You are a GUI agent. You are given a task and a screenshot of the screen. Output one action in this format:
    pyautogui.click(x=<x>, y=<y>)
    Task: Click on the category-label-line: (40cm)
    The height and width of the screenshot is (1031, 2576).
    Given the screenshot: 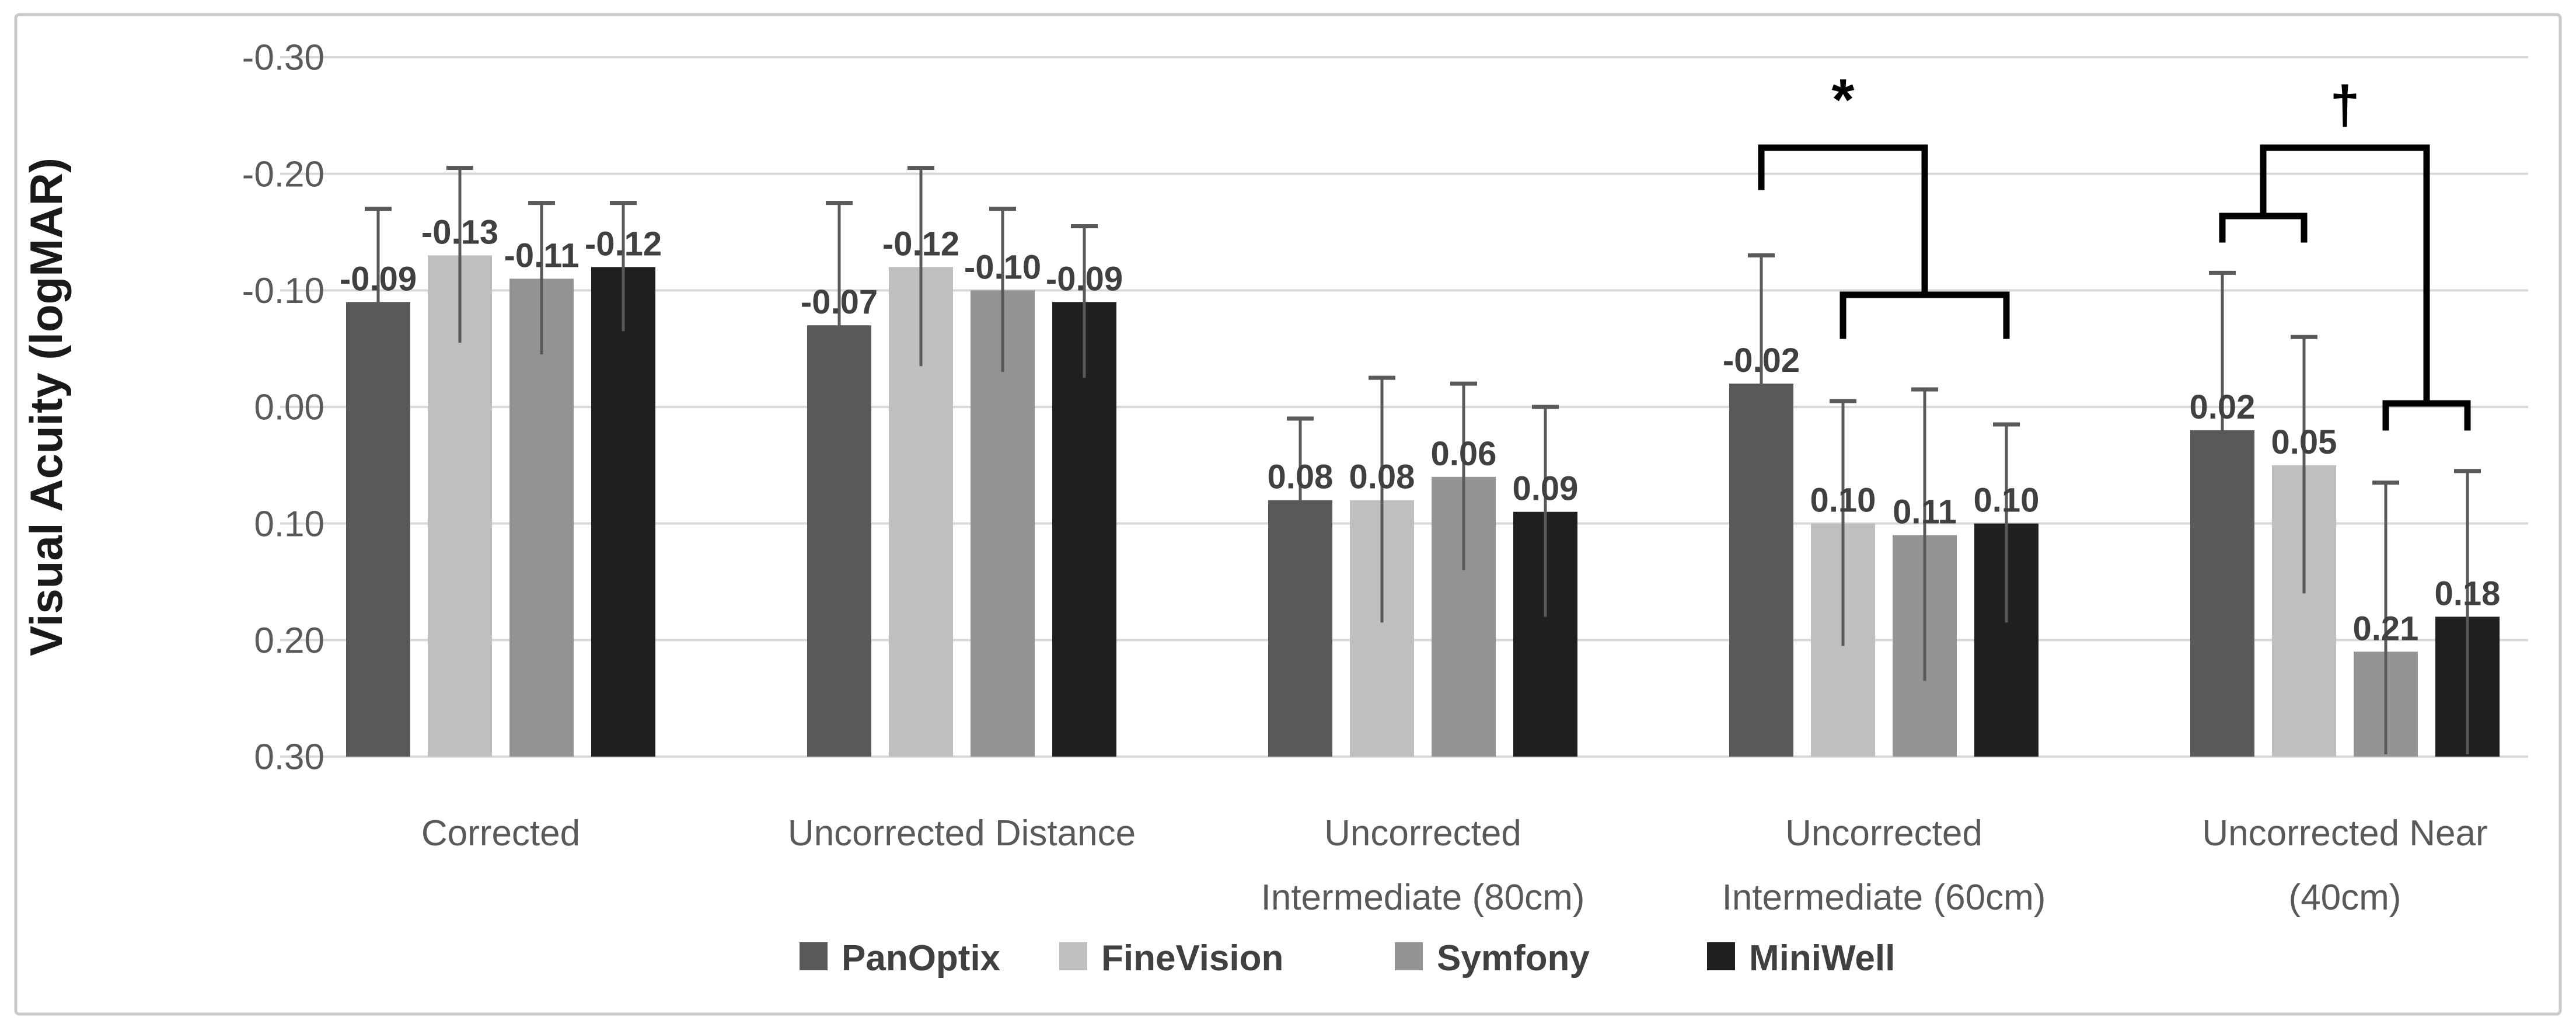 What is the action you would take?
    pyautogui.click(x=2345, y=897)
    